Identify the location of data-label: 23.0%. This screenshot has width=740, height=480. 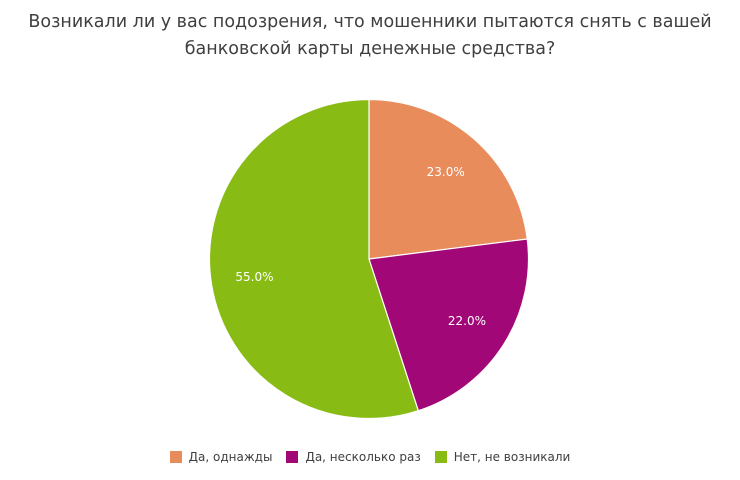
(446, 172).